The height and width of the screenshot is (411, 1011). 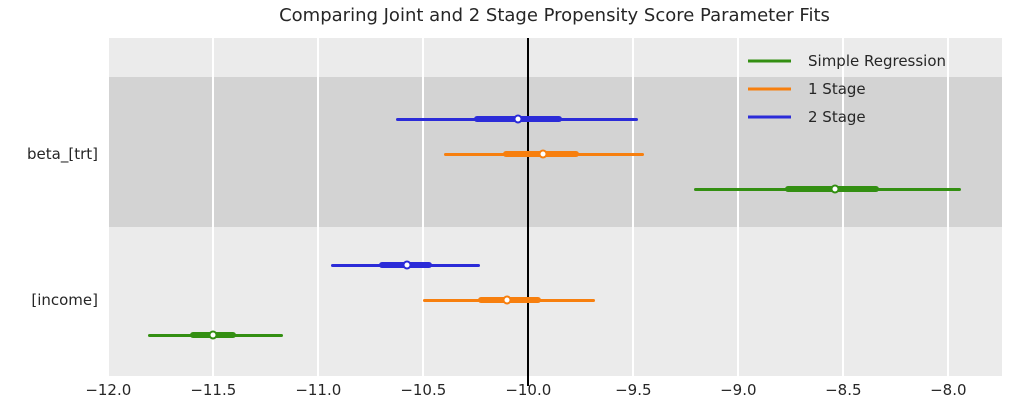 What do you see at coordinates (64, 300) in the screenshot?
I see `y-tick-label: [income]` at bounding box center [64, 300].